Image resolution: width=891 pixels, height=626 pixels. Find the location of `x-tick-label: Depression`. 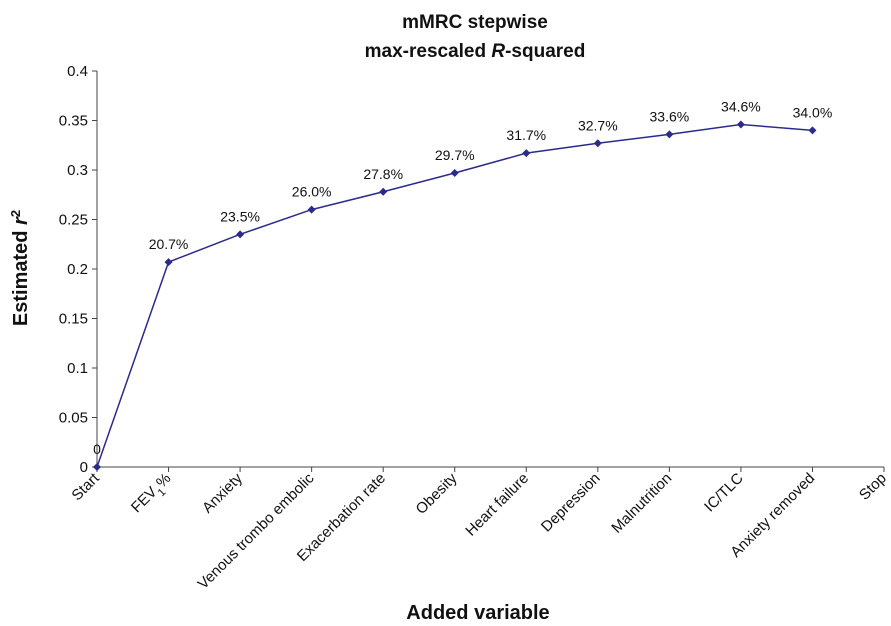

x-tick-label: Depression is located at coordinates (571, 503).